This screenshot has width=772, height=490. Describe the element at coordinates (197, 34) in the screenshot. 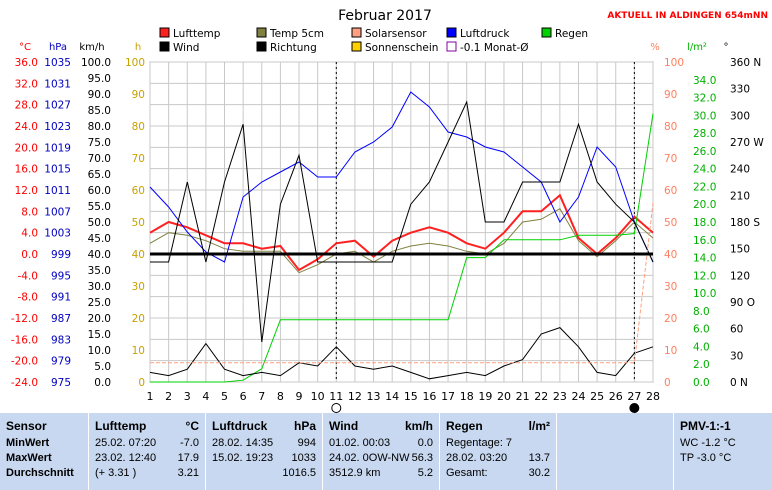

I see `legend-label: Lufttemp` at that location.